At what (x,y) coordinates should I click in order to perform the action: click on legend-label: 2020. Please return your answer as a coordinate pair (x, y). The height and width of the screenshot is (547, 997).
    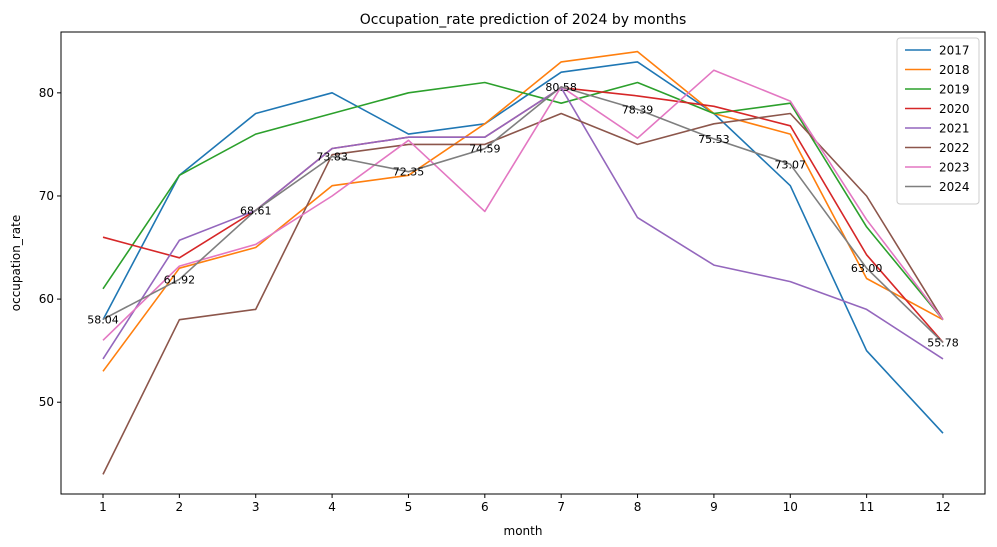
    Looking at the image, I should click on (954, 109).